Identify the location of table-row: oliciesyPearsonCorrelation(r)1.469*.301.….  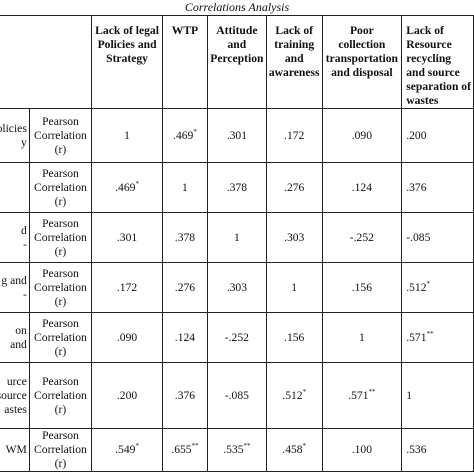
(237, 135).